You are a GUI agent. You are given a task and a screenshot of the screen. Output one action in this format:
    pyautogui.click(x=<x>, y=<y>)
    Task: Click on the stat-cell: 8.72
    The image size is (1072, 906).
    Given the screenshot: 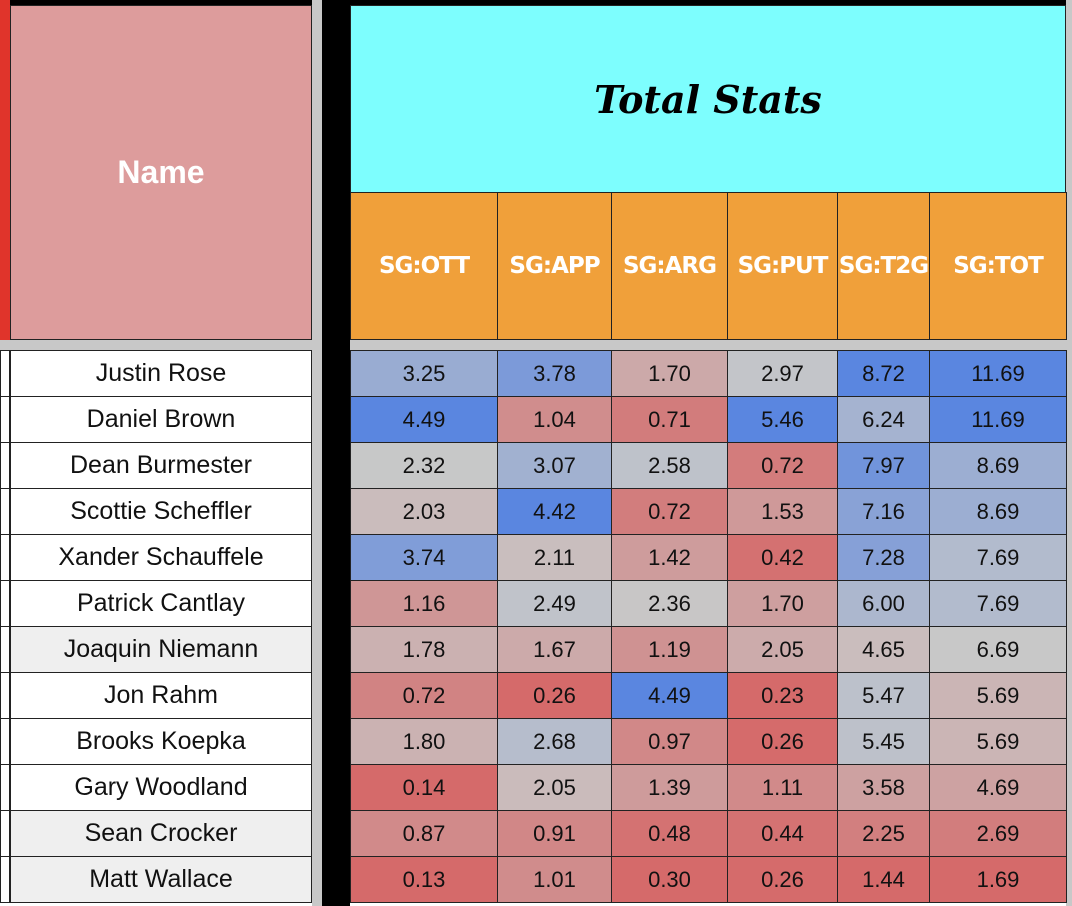 What is the action you would take?
    pyautogui.click(x=883, y=373)
    